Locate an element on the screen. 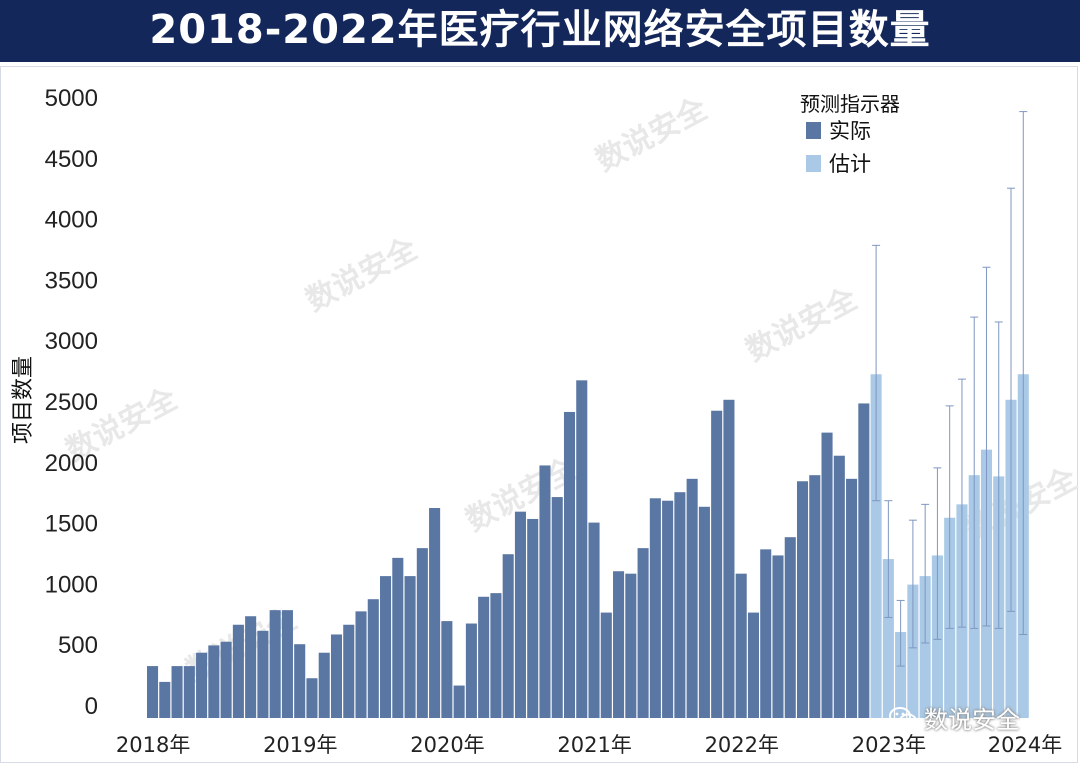 This screenshot has width=1080, height=765. y-tick-label: 0 is located at coordinates (91, 706).